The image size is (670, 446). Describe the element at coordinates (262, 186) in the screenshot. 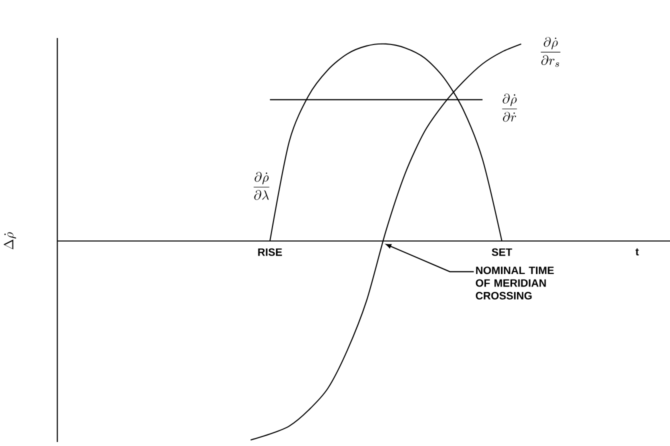

I see `series-label: $\frac{\partial\dot{\rho}}{\partial\lambda}$` at that location.